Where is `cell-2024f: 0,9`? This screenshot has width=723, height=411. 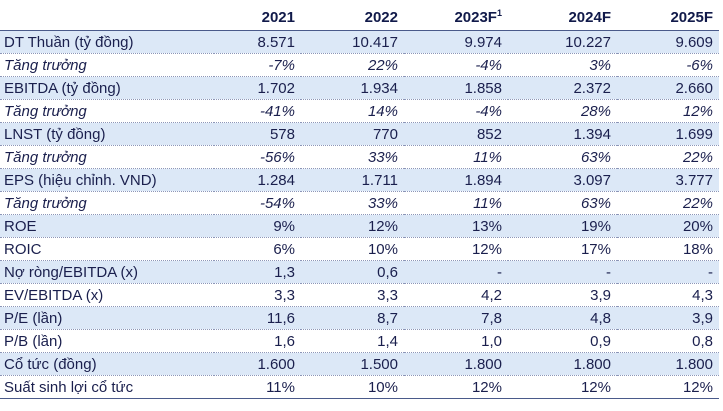 cell-2024f: 0,9 is located at coordinates (562, 341).